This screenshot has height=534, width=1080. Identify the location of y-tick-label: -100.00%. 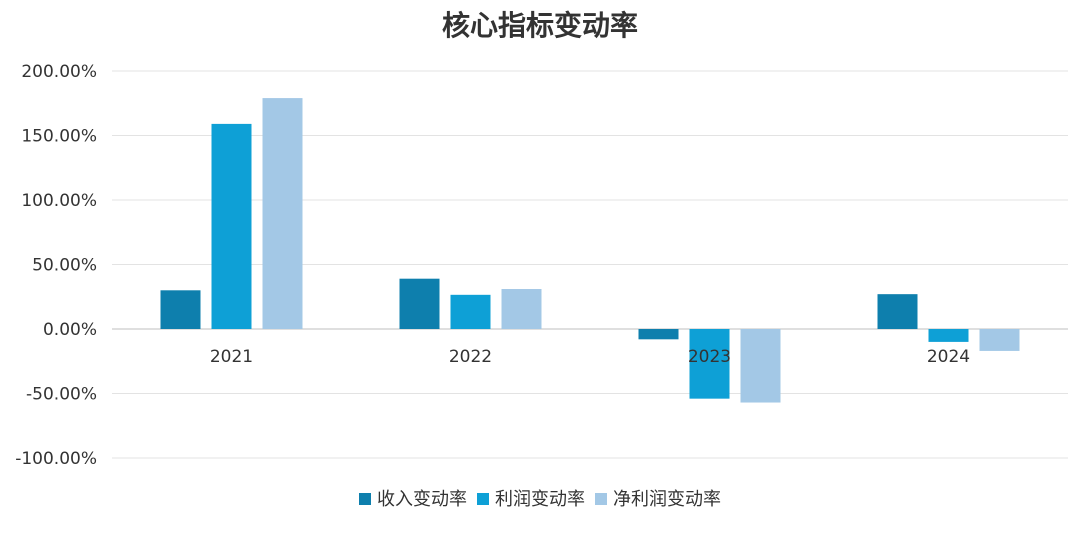
(56, 459).